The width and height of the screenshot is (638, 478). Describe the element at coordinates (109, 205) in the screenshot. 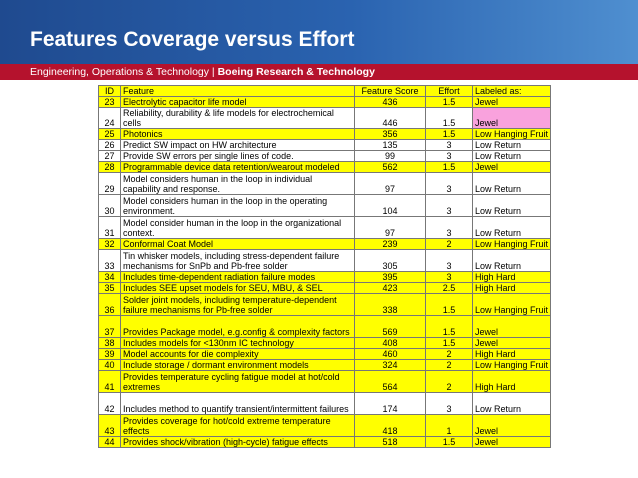

I see `row-id: 30` at that location.